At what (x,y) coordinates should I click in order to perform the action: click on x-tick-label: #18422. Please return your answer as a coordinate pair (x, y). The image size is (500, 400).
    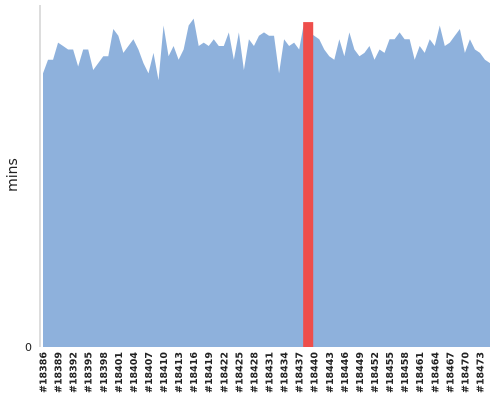
    Looking at the image, I should click on (224, 372).